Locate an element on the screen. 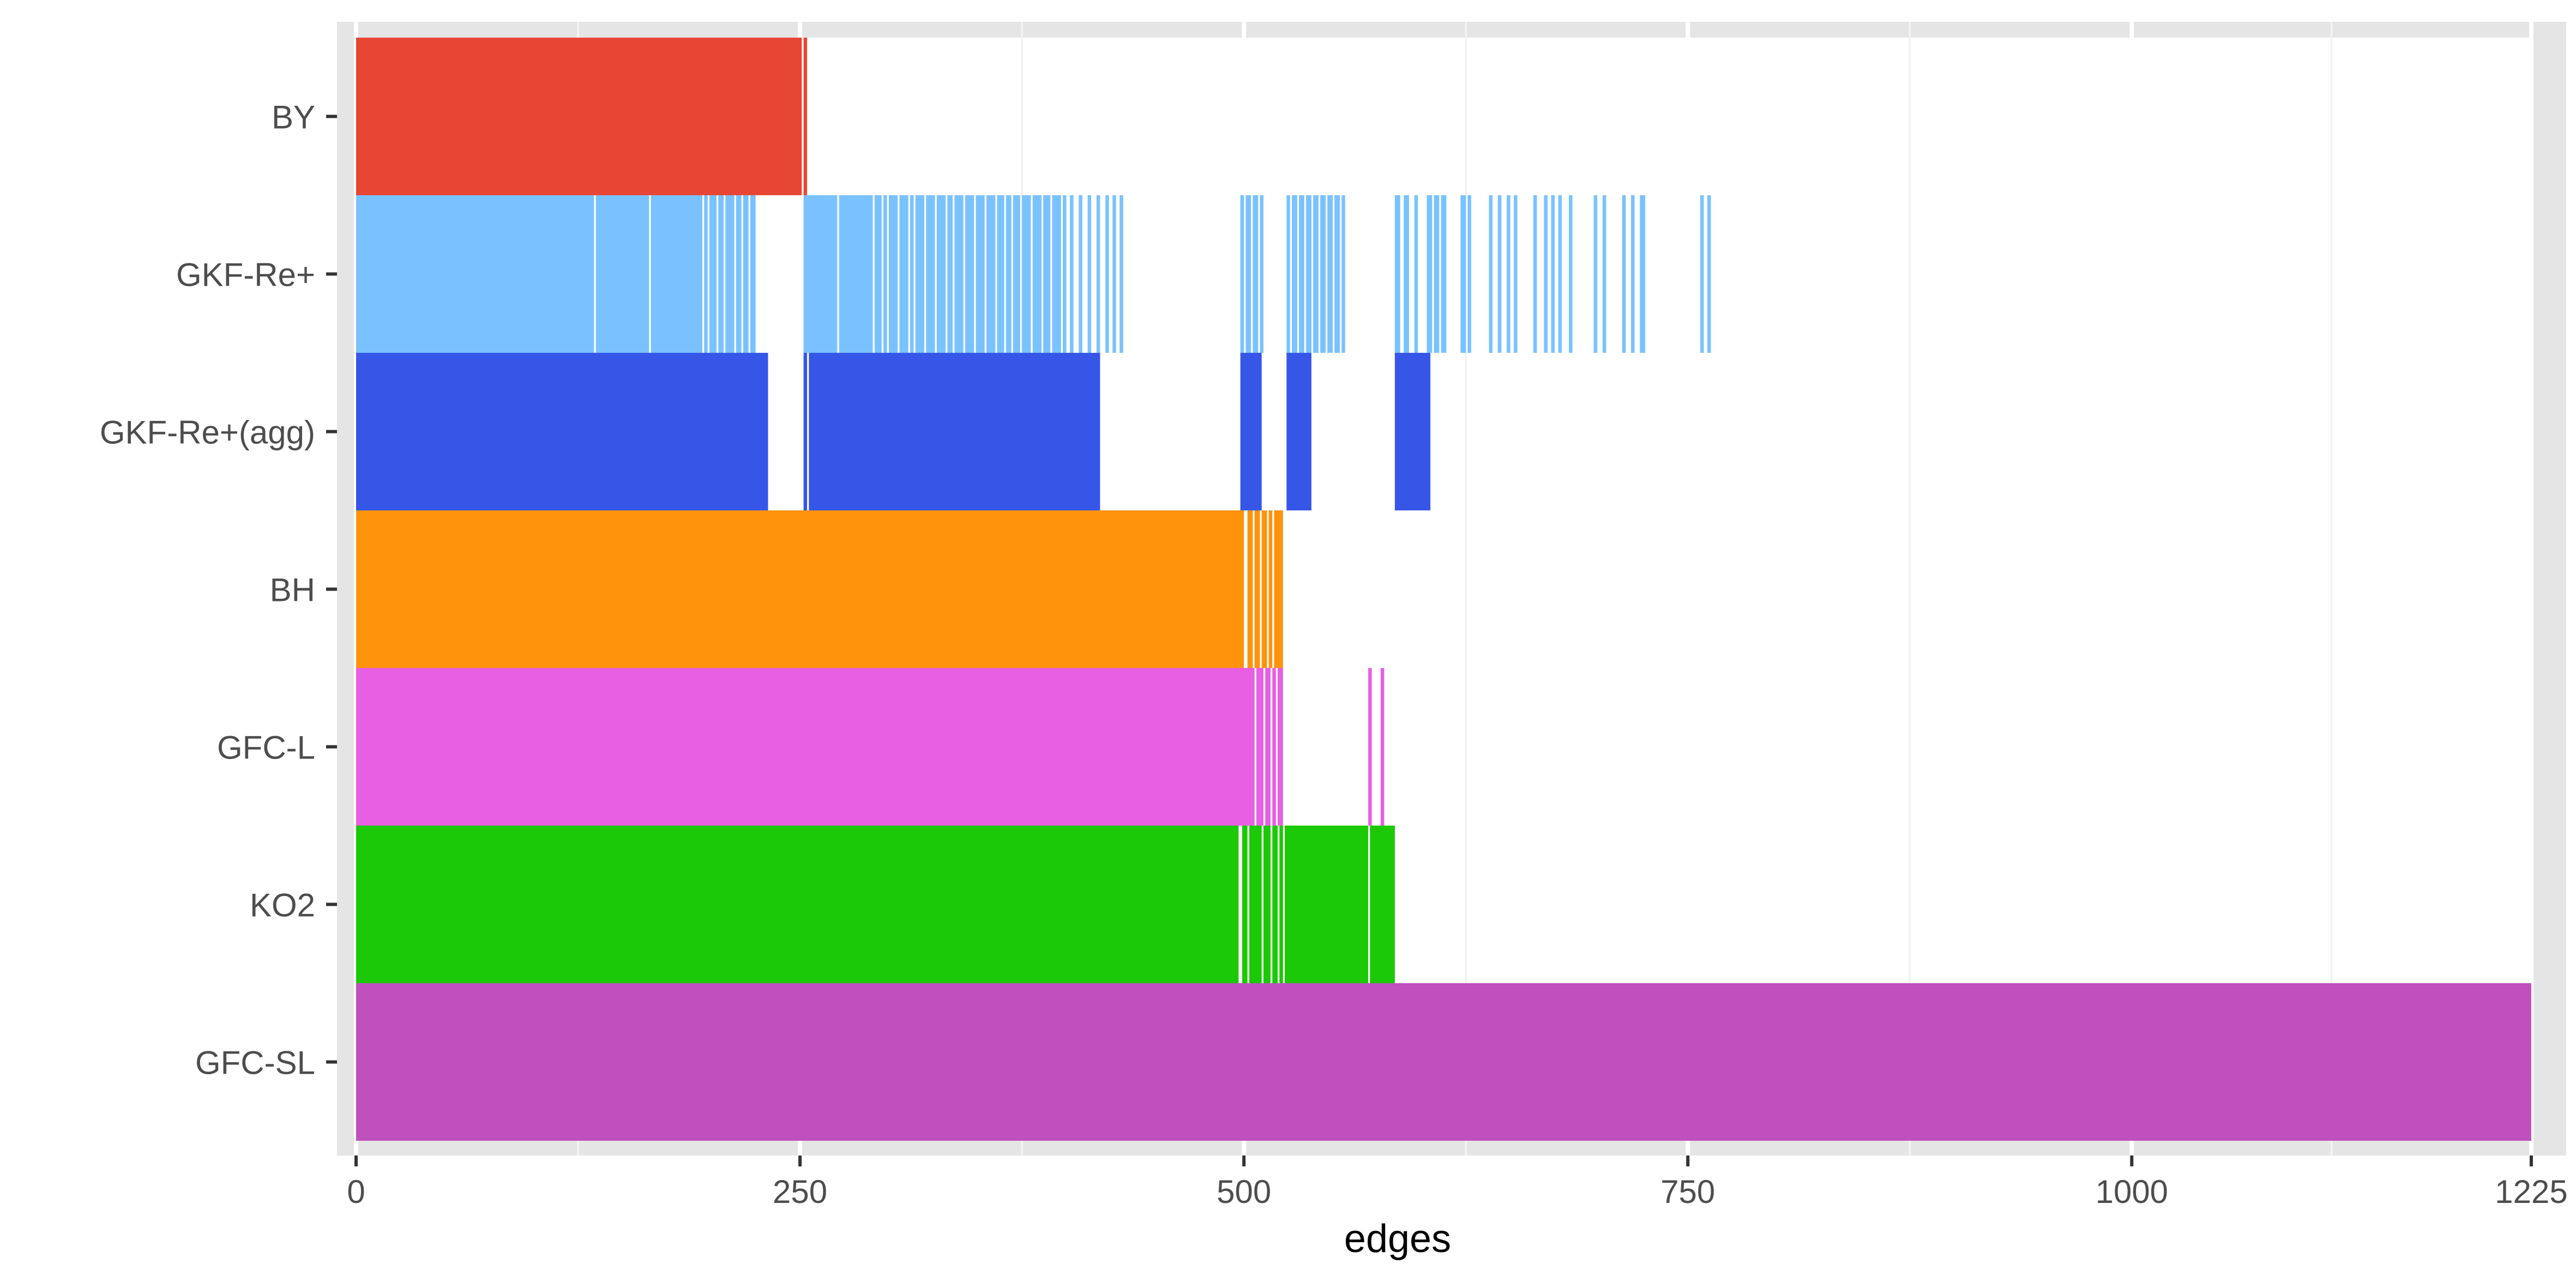  series-GFC-L is located at coordinates (870, 747).